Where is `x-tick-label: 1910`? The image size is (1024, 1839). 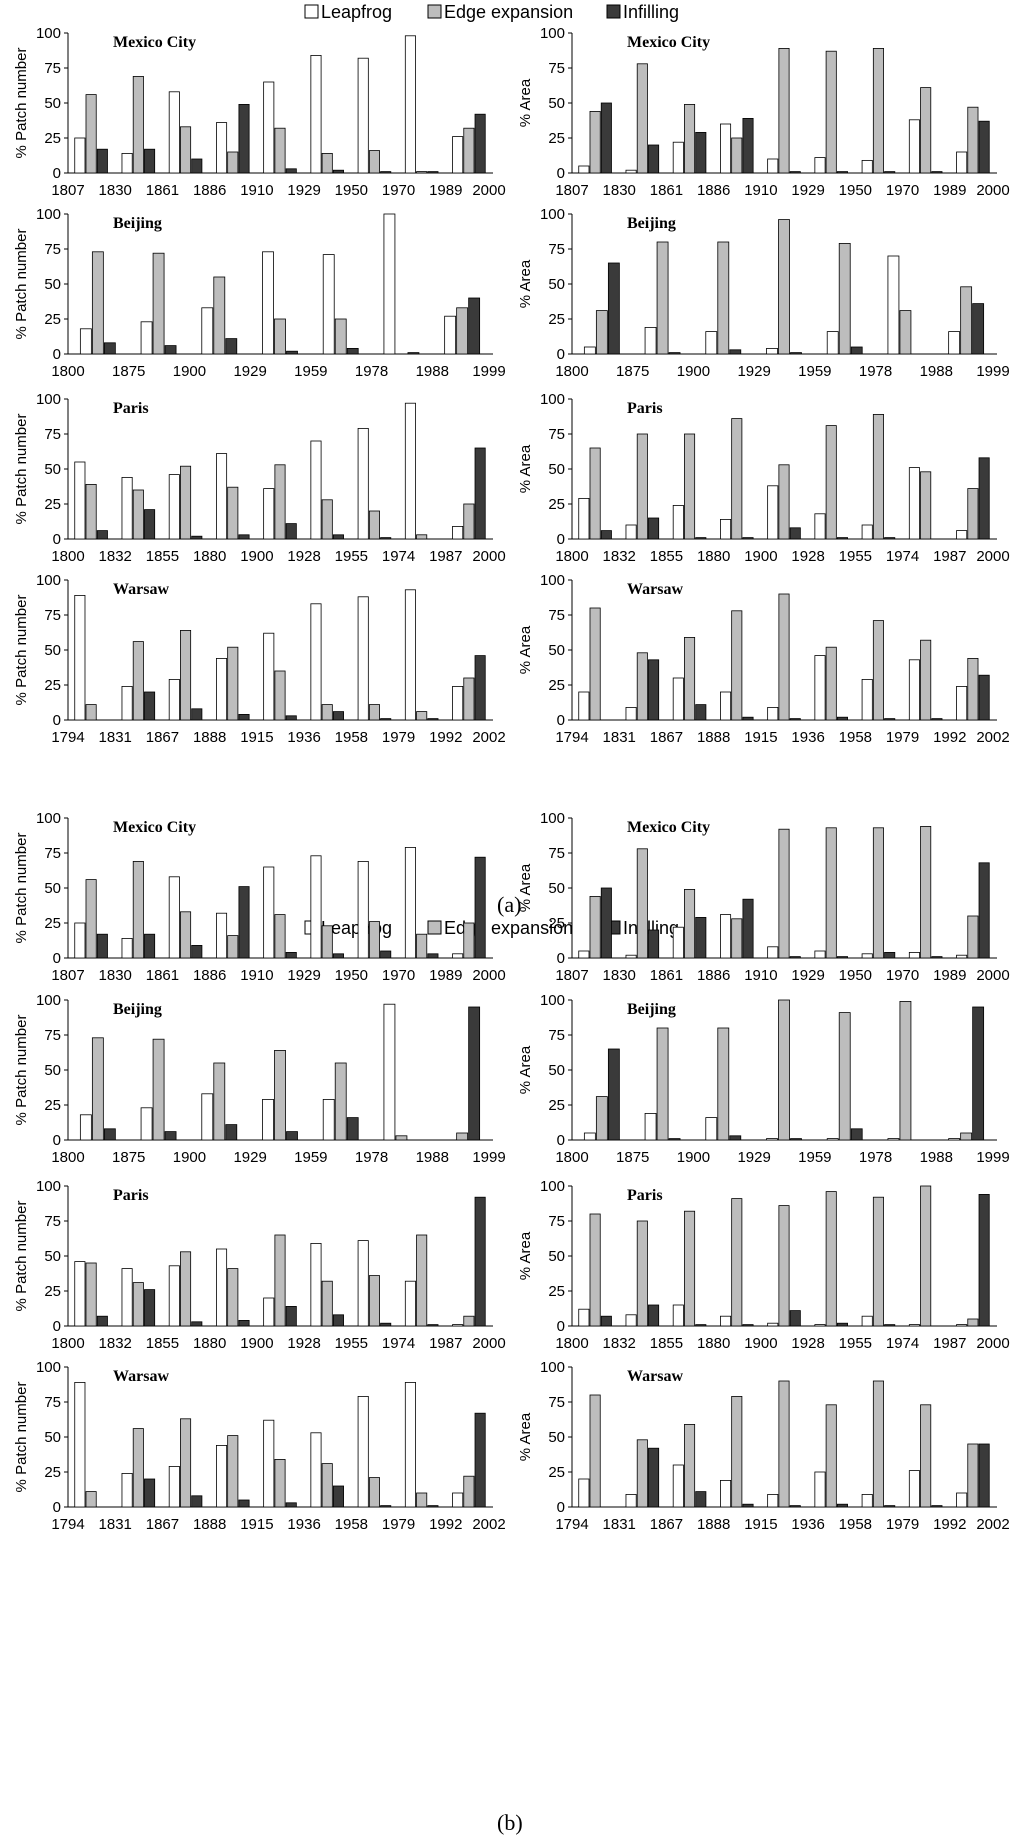 x-tick-label: 1910 is located at coordinates (760, 190).